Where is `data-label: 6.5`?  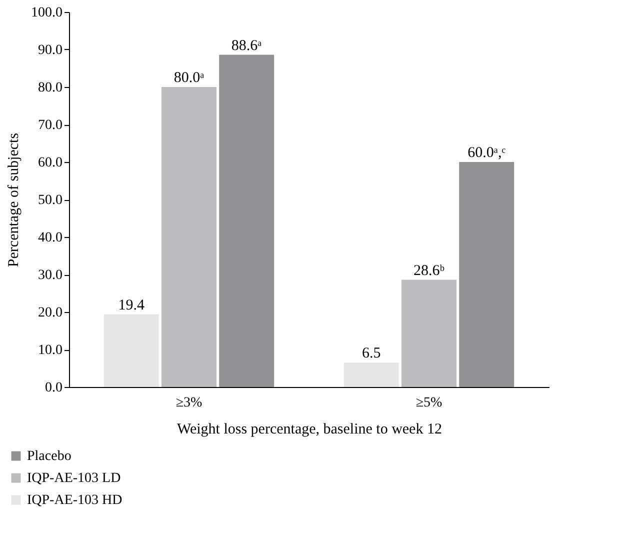
data-label: 6.5 is located at coordinates (371, 354).